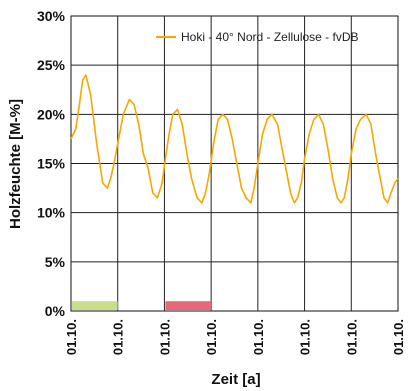 The height and width of the screenshot is (391, 408). Describe the element at coordinates (270, 37) in the screenshot. I see `legend-label: Hoki - 40° Nord - Zellulose - fvDB` at that location.